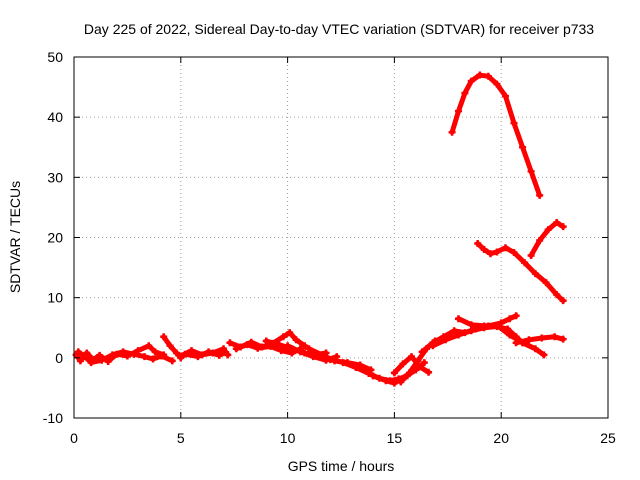 The width and height of the screenshot is (640, 480). I want to click on y-tick-label: 50, so click(55, 57).